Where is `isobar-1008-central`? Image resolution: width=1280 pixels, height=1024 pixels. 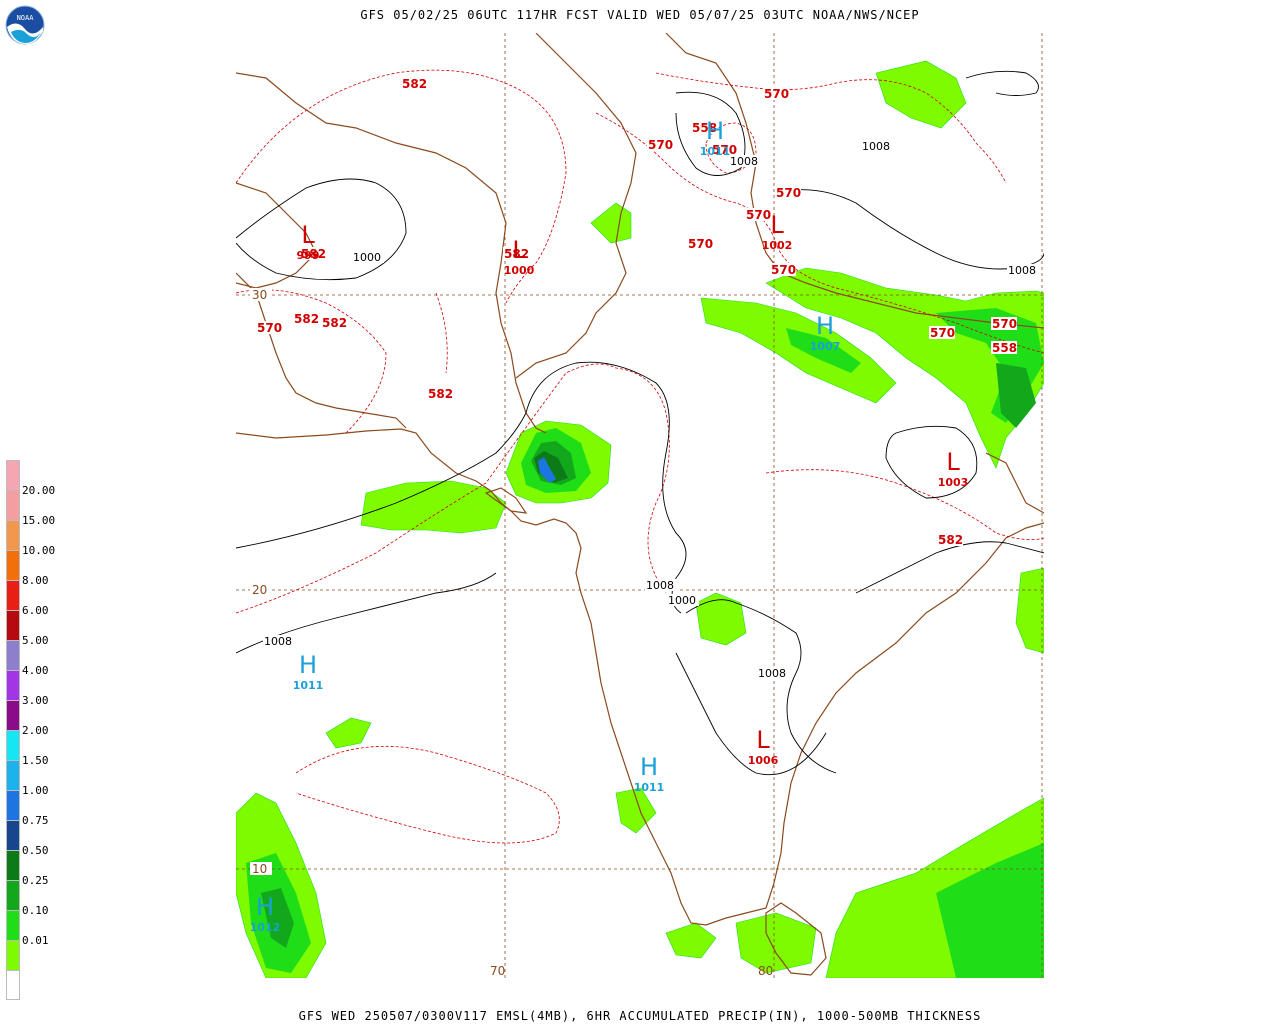 isobar-1008-central is located at coordinates (461, 487).